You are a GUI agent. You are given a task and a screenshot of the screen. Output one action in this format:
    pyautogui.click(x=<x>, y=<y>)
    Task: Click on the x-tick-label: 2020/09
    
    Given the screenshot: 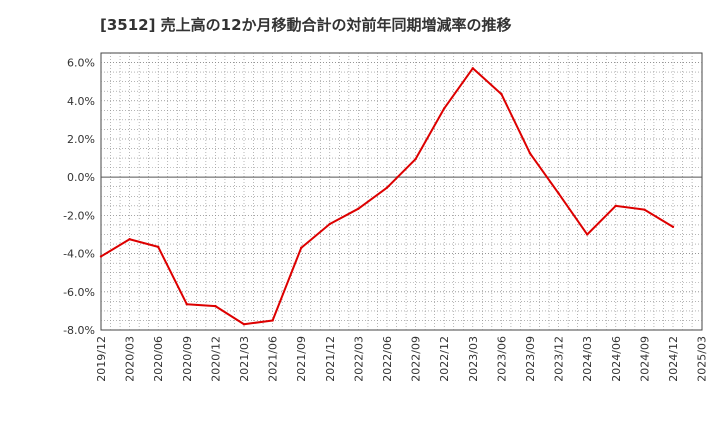 What is the action you would take?
    pyautogui.click(x=187, y=359)
    